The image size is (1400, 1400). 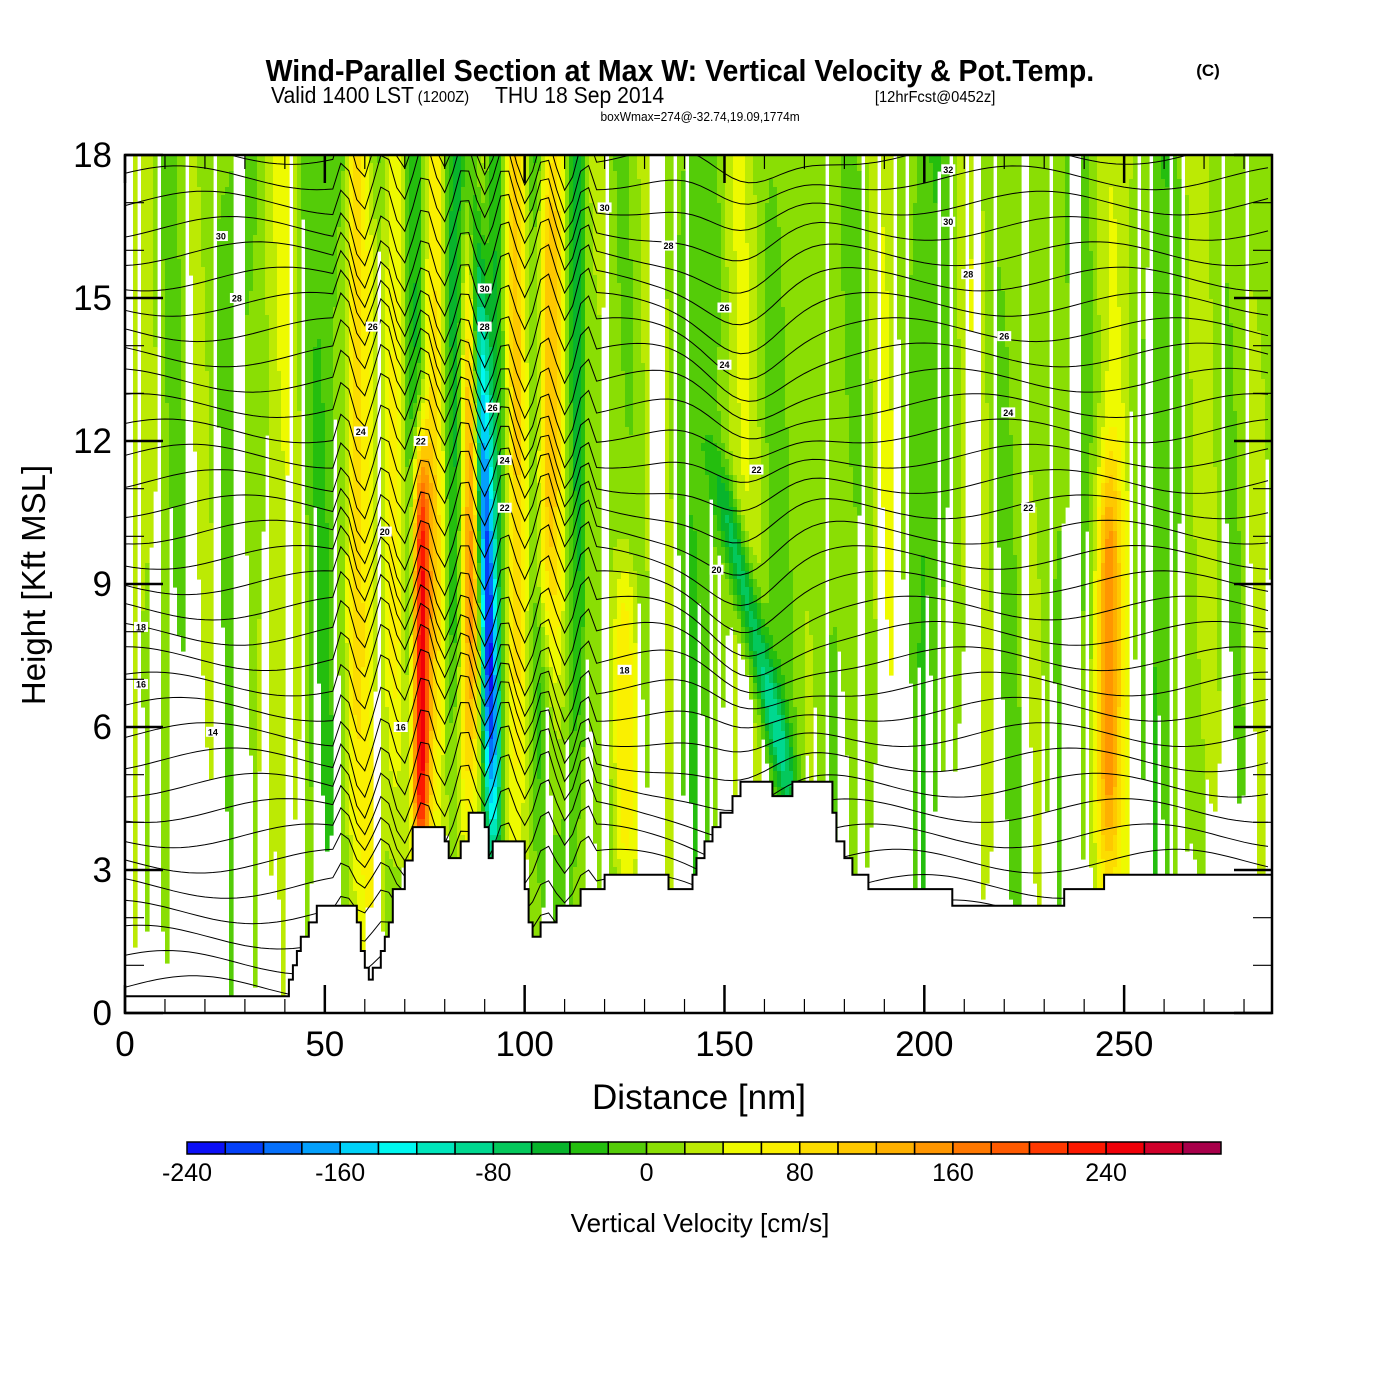 What do you see at coordinates (342, 95) in the screenshot?
I see `subtitle-valid: Valid 1400 LST` at bounding box center [342, 95].